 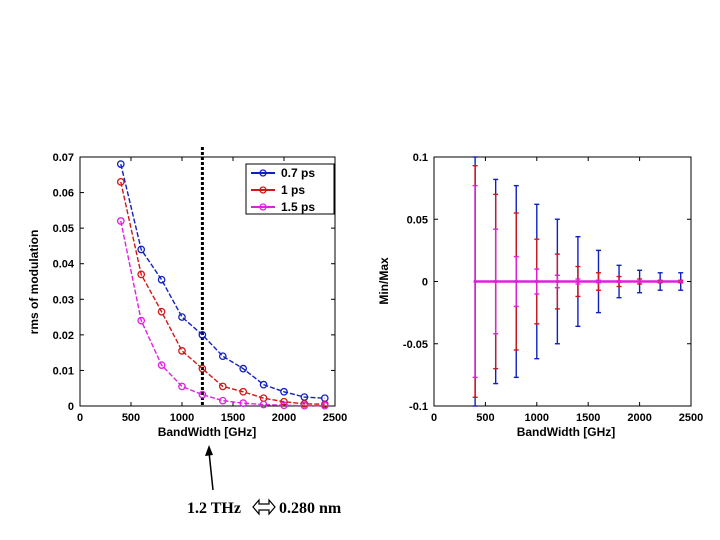 I want to click on legend: 0.7 ps 1 ps 1.5 ps, so click(x=290, y=189).